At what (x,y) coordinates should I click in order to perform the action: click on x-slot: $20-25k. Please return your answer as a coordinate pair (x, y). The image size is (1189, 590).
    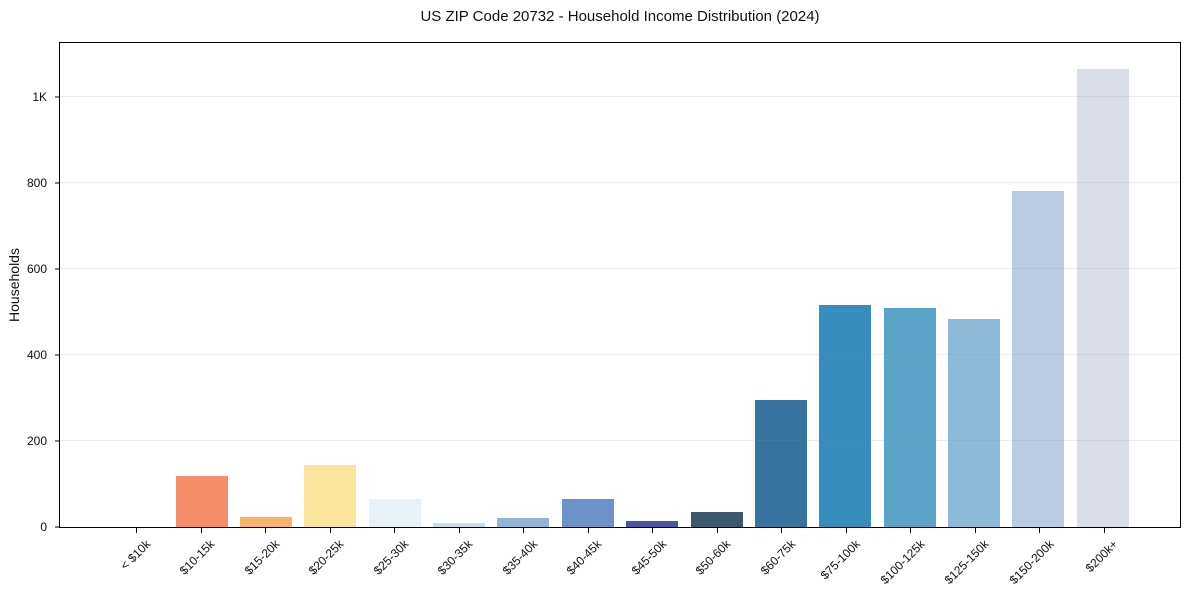
    Looking at the image, I should click on (330, 559).